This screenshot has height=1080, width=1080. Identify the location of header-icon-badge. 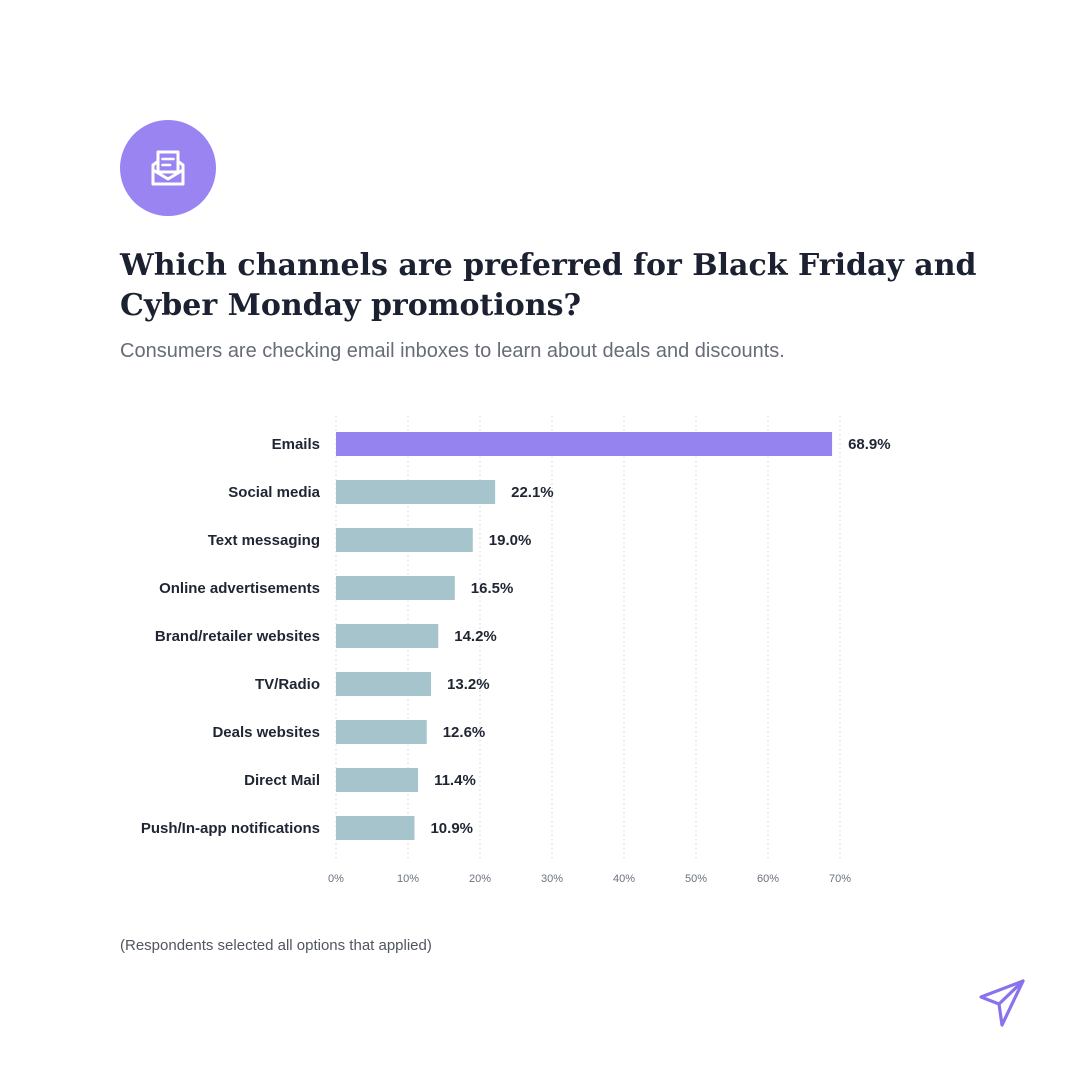
(168, 168).